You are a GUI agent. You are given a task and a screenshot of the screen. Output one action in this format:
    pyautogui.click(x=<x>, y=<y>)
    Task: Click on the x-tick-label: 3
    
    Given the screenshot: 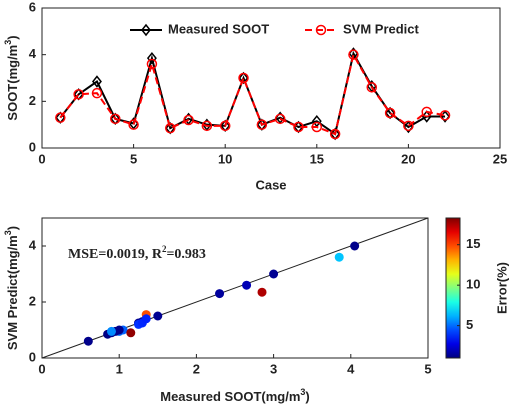 What is the action you would take?
    pyautogui.click(x=273, y=368)
    